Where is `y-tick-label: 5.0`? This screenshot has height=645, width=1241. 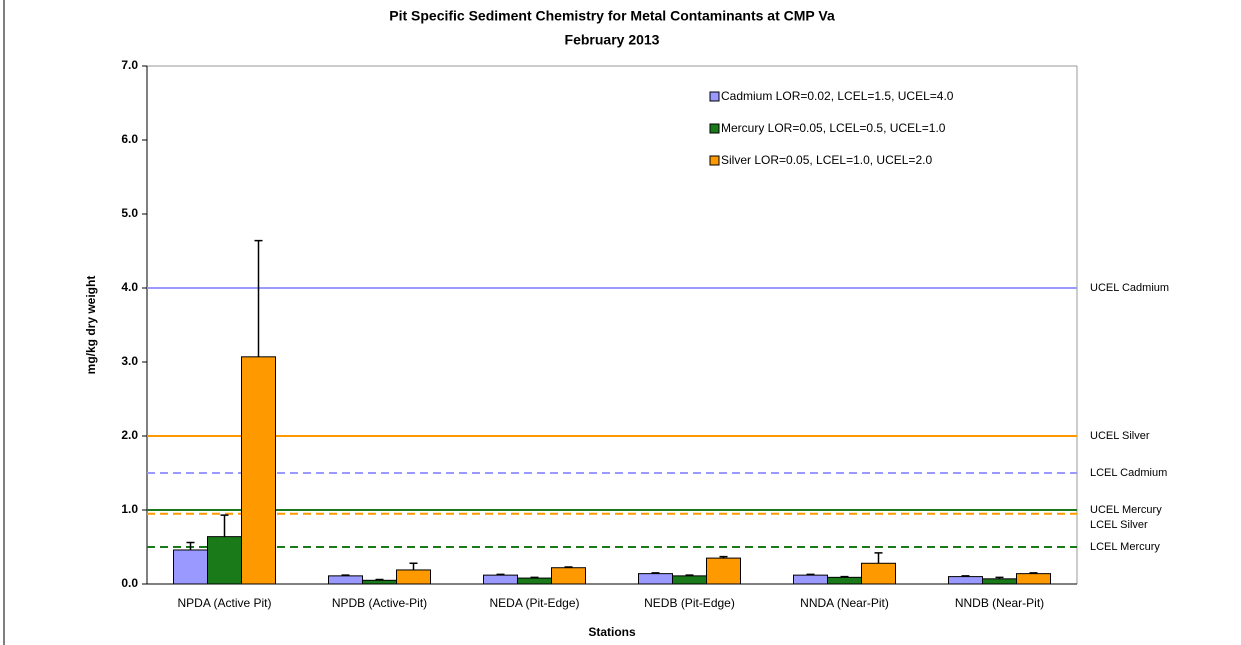
y-tick-label: 5.0 is located at coordinates (129, 213).